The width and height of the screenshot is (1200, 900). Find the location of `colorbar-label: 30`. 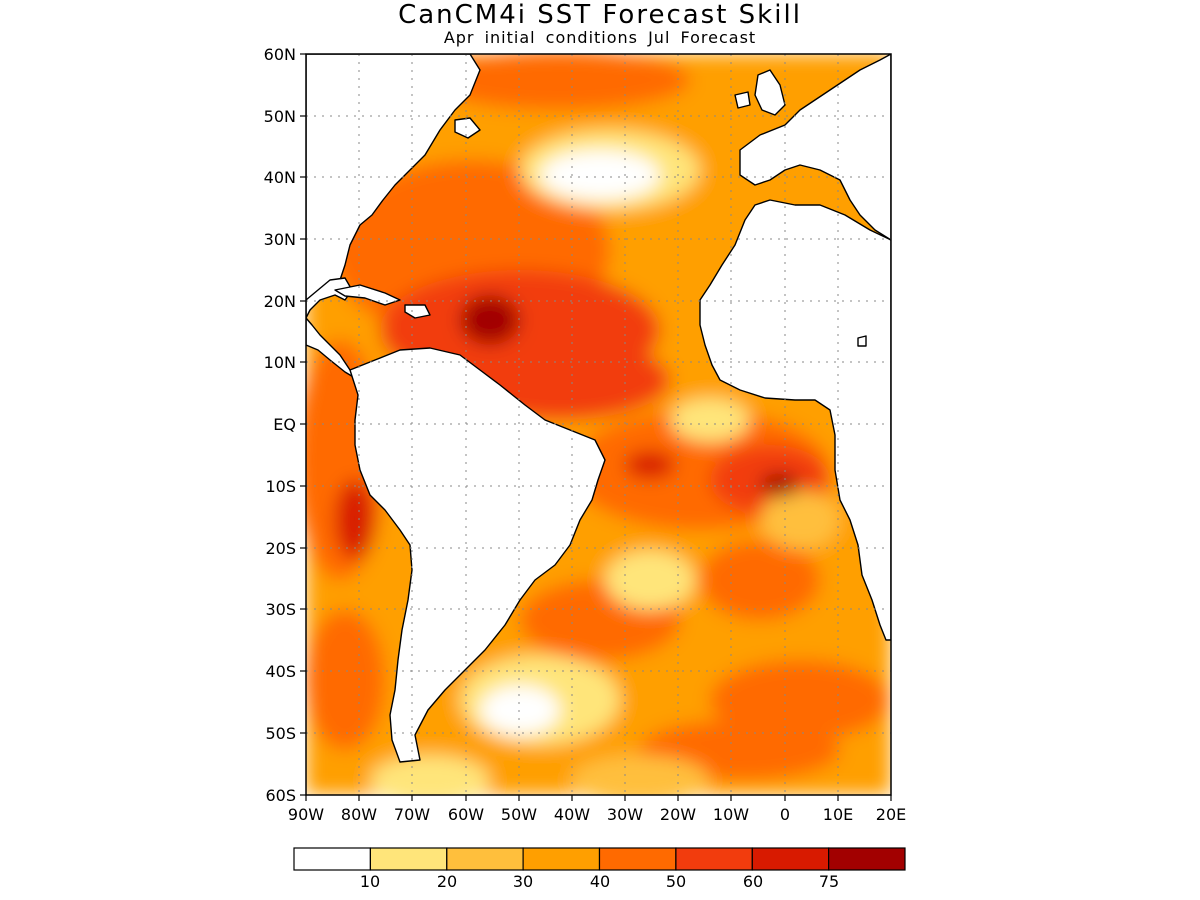

colorbar-label: 30 is located at coordinates (523, 881).